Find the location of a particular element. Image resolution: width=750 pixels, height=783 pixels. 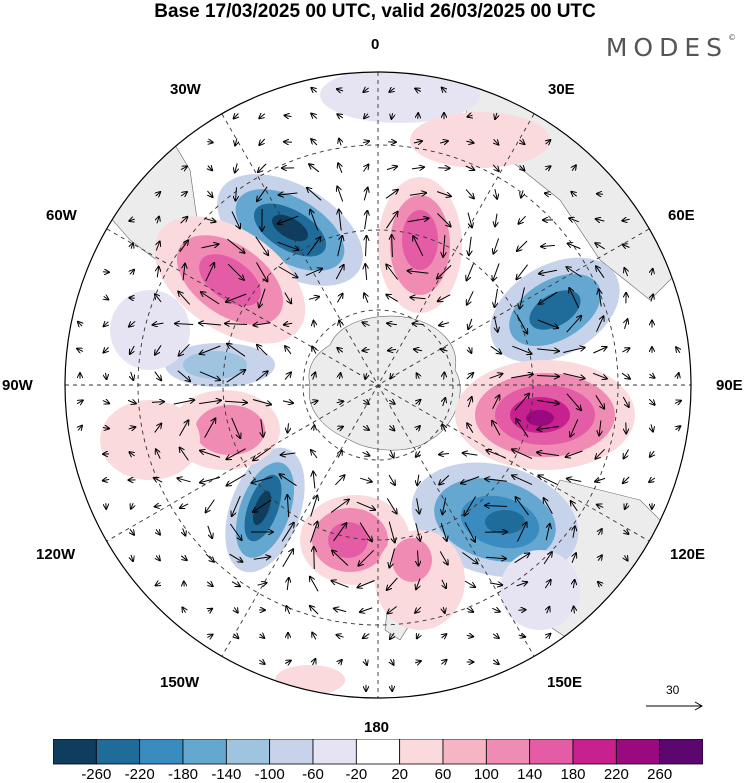

colorbar-tick-label: 20 is located at coordinates (399, 774).